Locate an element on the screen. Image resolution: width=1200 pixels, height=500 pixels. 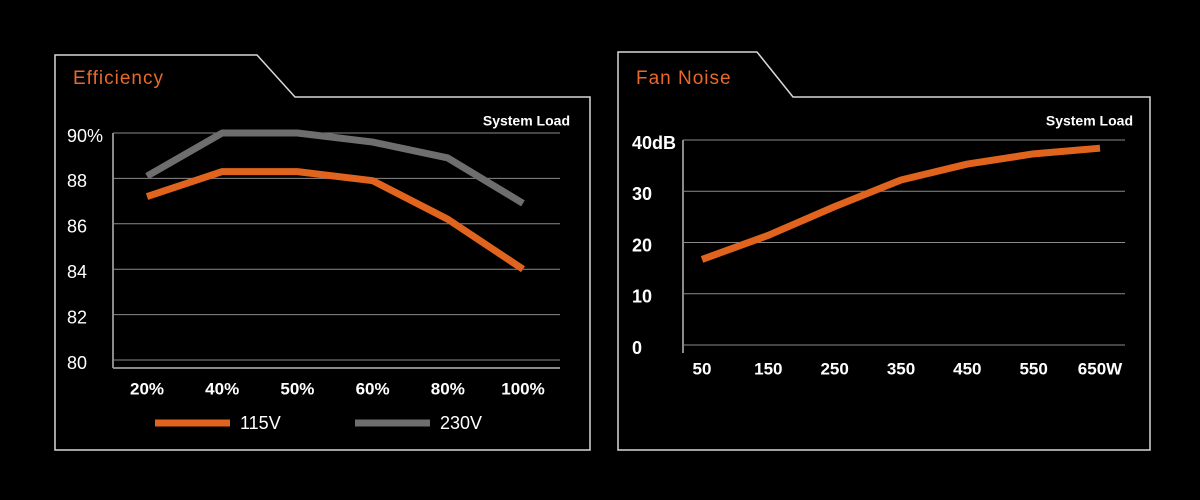
x-tick-label: 150 is located at coordinates (768, 368).